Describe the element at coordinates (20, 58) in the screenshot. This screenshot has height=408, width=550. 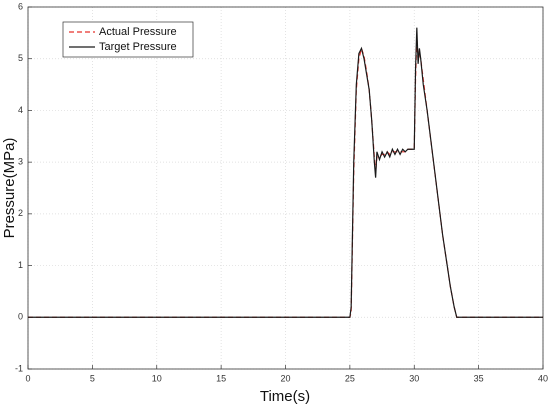
I see `y-tick-label: 5` at that location.